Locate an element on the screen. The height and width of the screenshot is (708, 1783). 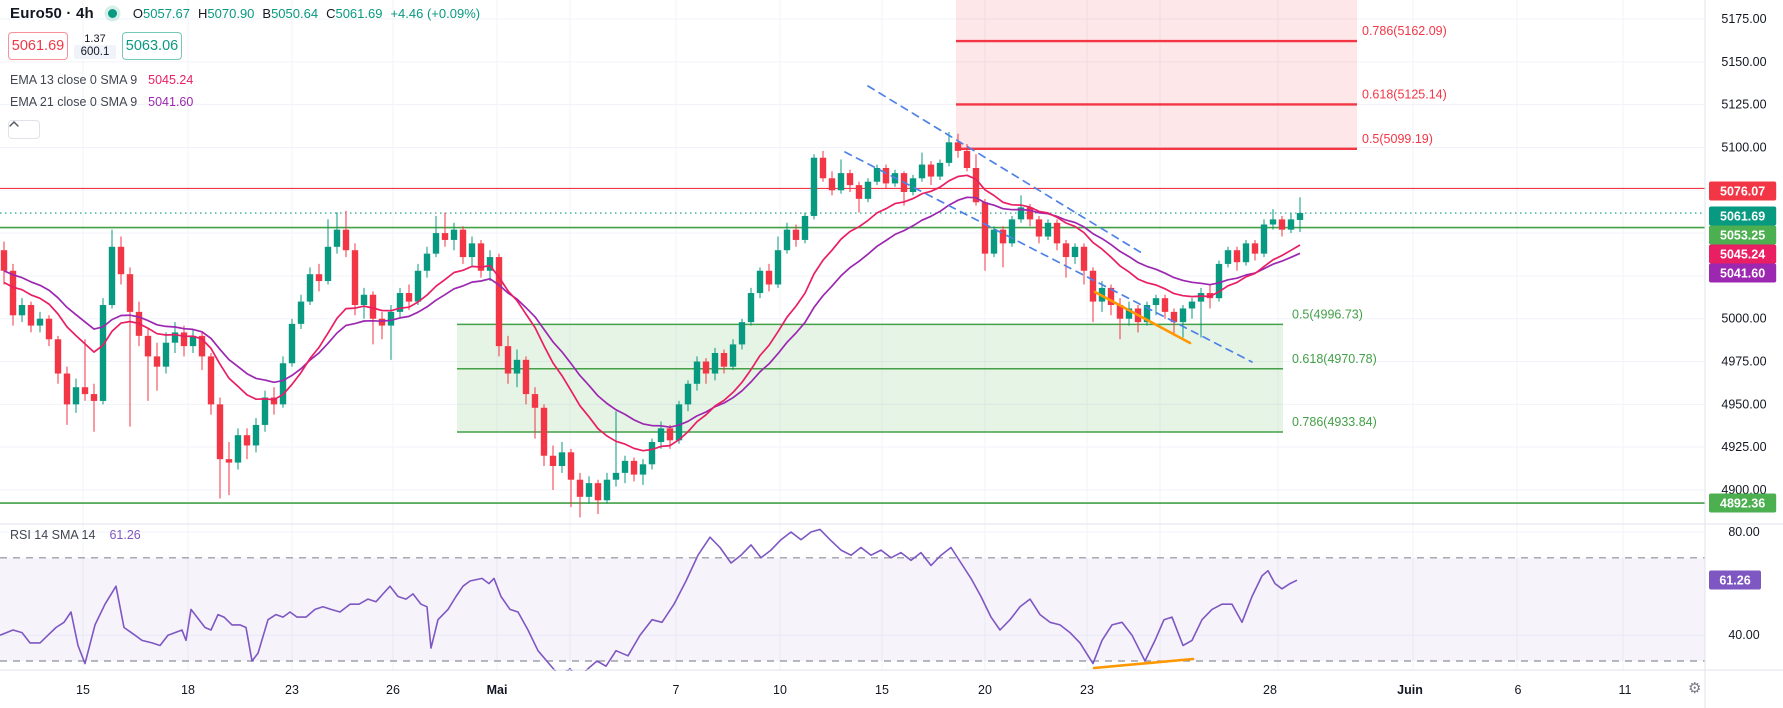
low-value: 5050.64 is located at coordinates (295, 13).